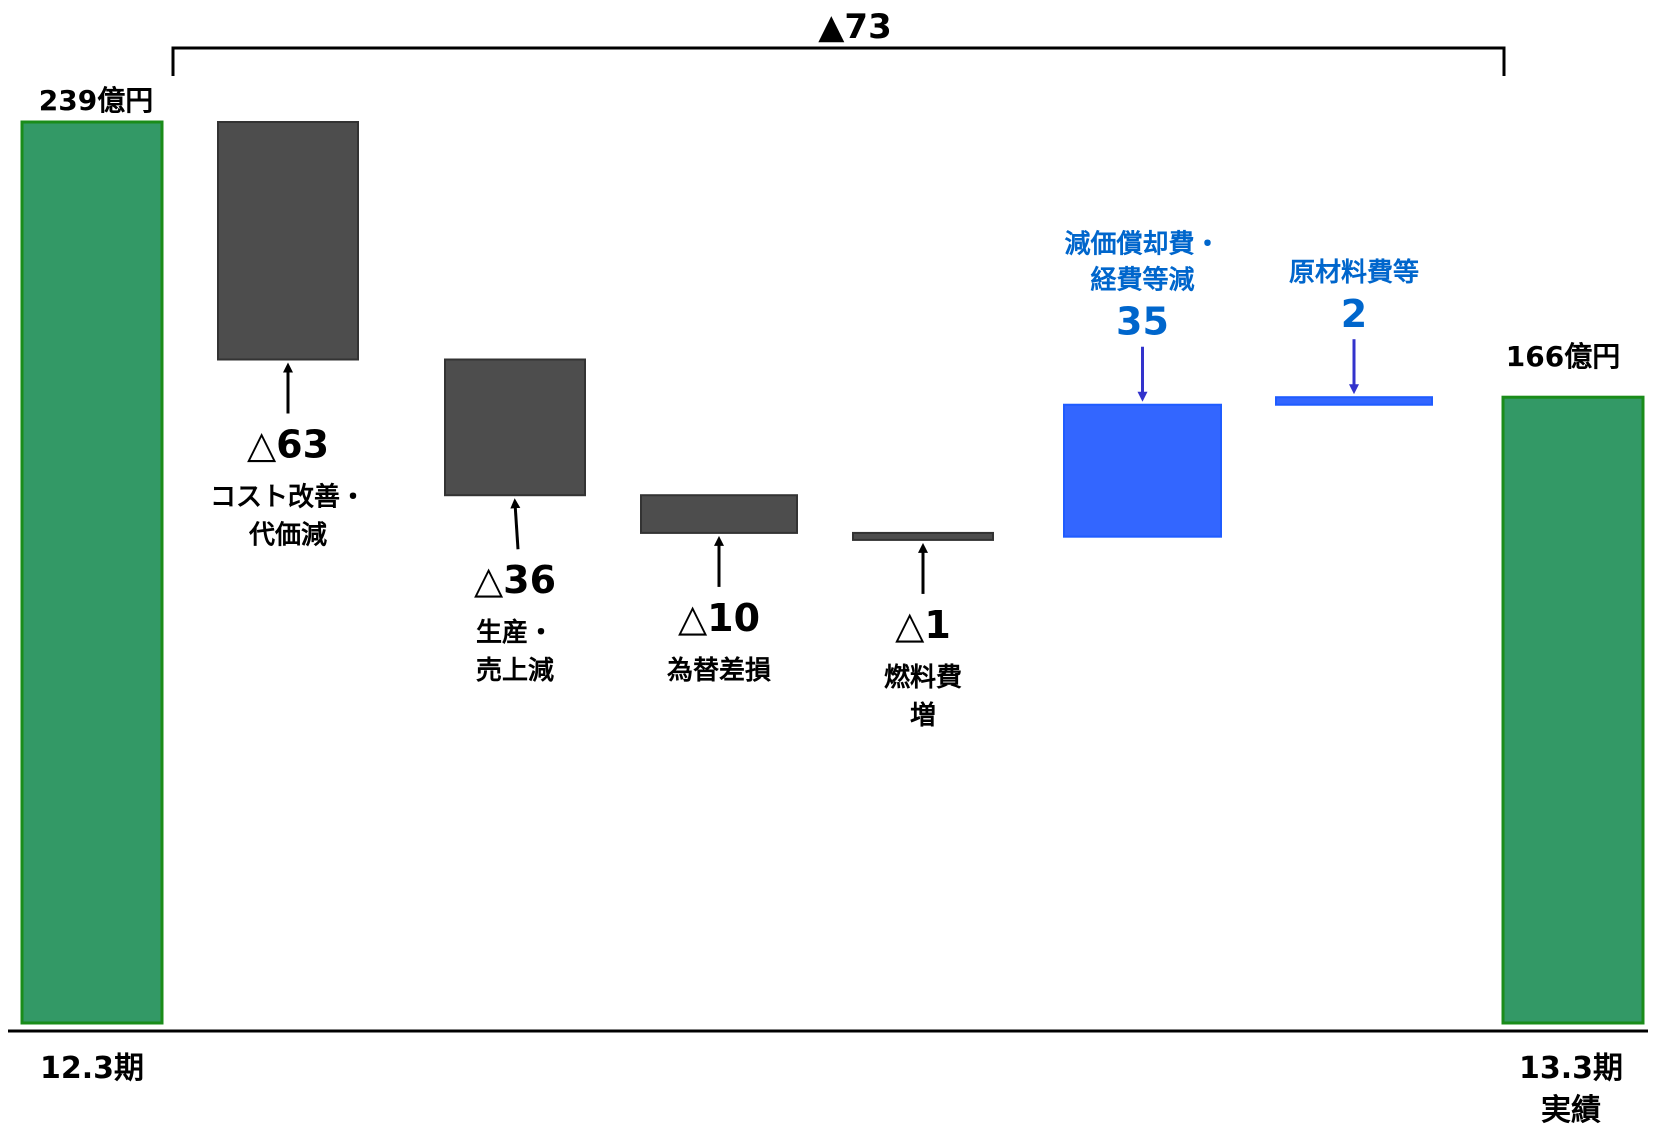  I want to click on value-label-step-2: △36, so click(515, 580).